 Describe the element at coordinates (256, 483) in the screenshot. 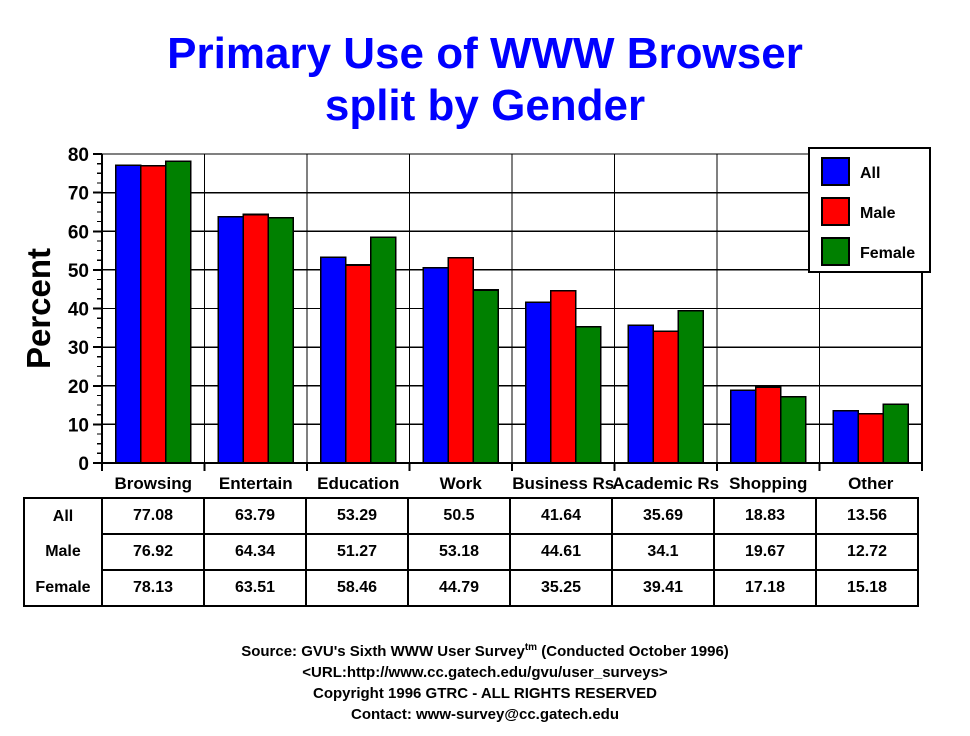

I see `category-label: Entertain` at that location.